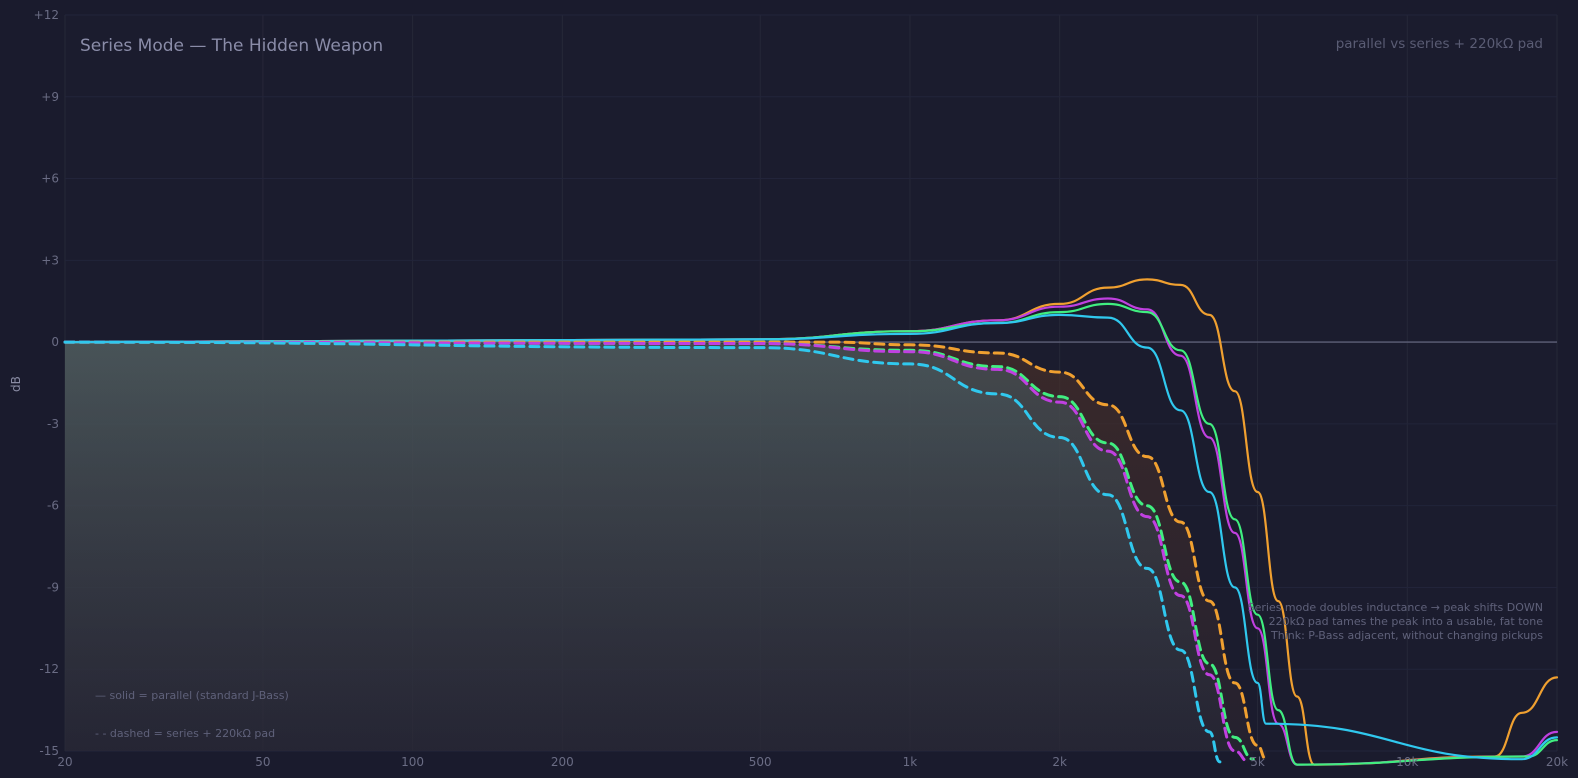  I want to click on x-tick-label-2: 100, so click(412, 762).